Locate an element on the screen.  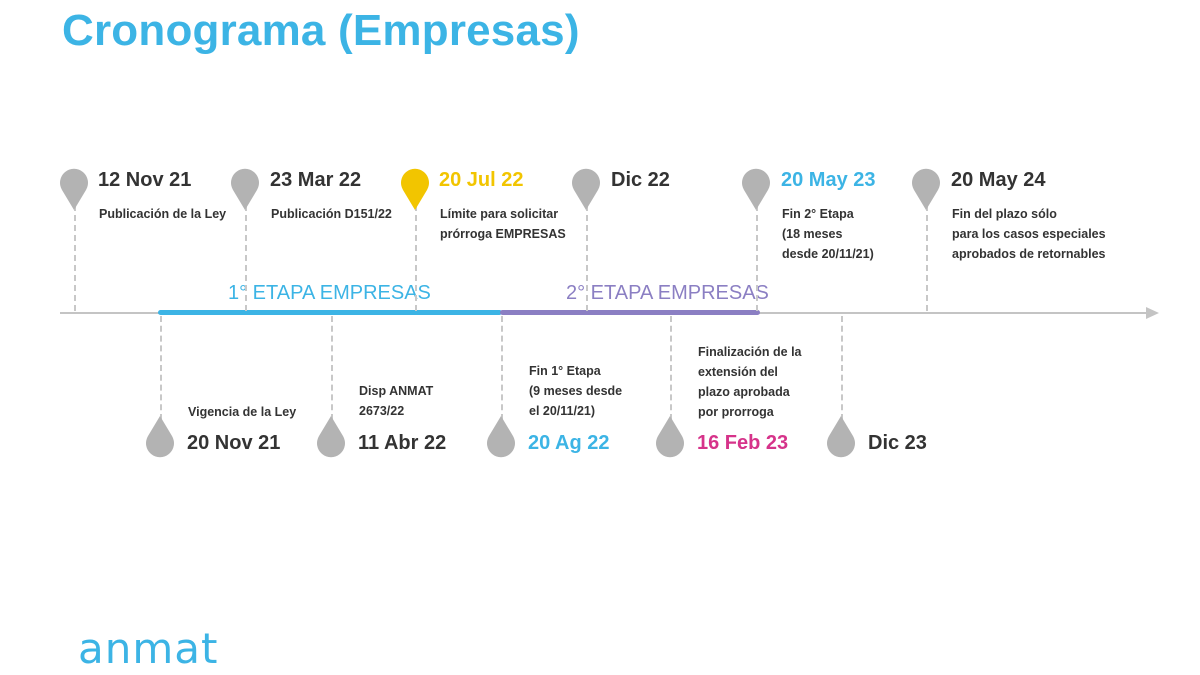
milestone-description: Límite para solicitar prórroga EMPRESAS is located at coordinates (503, 224).